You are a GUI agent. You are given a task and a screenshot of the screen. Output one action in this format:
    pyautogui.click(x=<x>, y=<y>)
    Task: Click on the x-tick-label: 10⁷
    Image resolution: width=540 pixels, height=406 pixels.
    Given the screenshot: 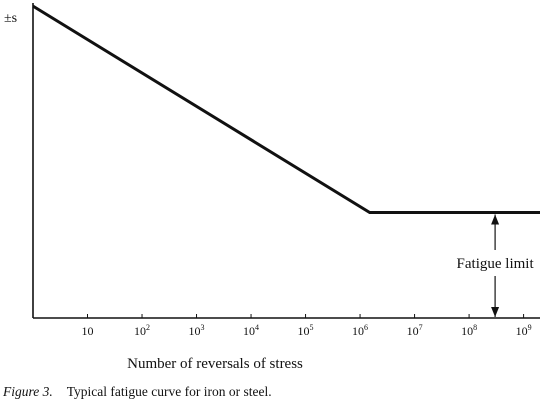 What is the action you would take?
    pyautogui.click(x=415, y=330)
    